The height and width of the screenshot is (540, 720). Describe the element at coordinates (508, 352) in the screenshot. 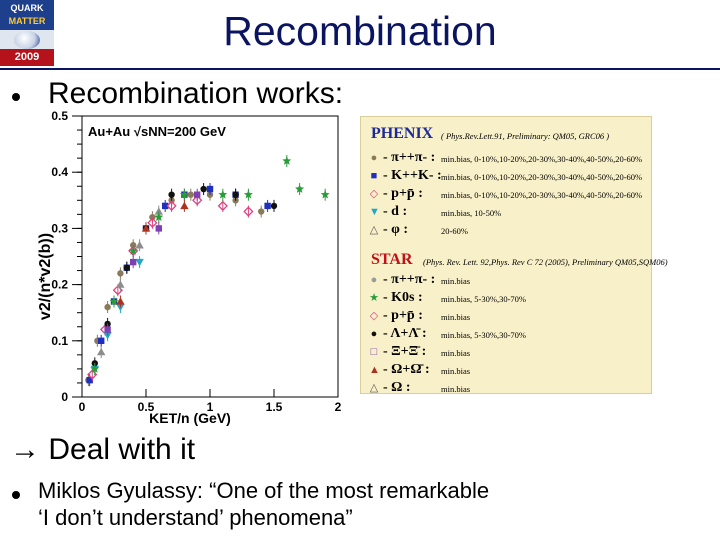

I see `star-legend-row: □ - Ξ+Ξ̄ : min.bias` at that location.